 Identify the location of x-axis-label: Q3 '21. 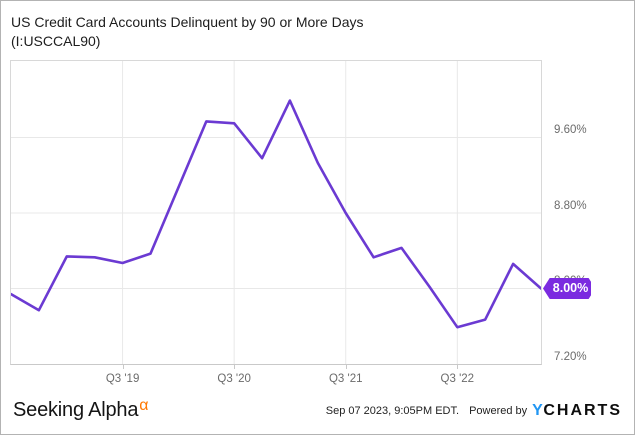
(345, 379).